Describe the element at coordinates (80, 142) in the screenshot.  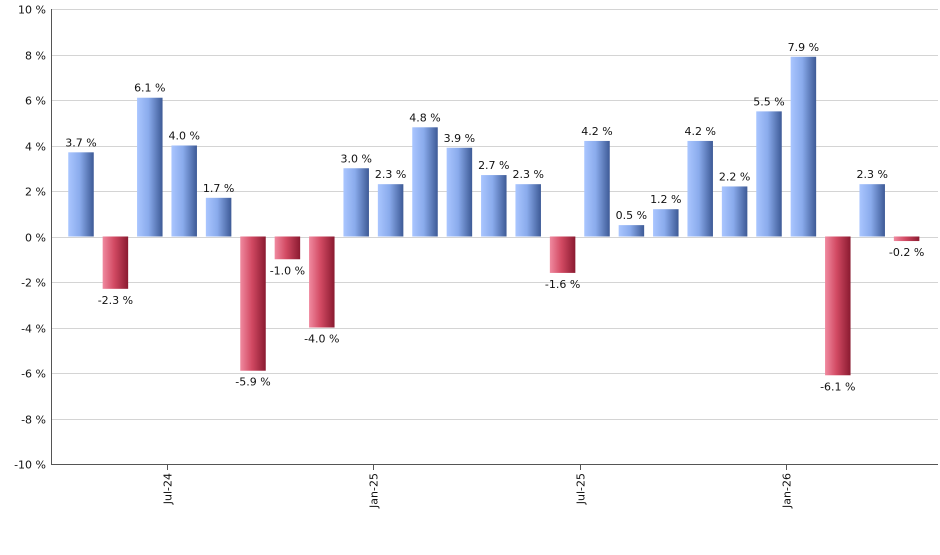
I see `data-label: 3.7 %` at that location.